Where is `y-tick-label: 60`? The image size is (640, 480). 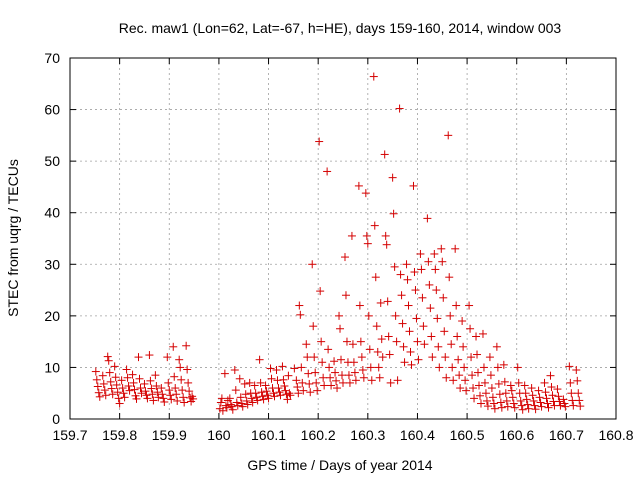
y-tick-label: 60 is located at coordinates (52, 110).